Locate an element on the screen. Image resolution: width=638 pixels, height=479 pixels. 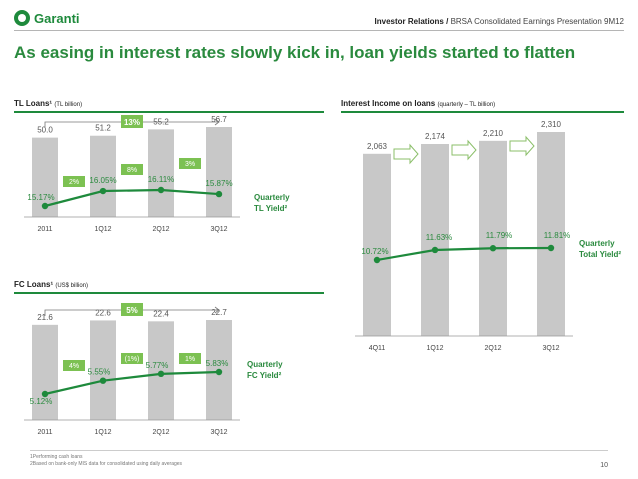
bar-value-label: 56.7 is located at coordinates (219, 119).